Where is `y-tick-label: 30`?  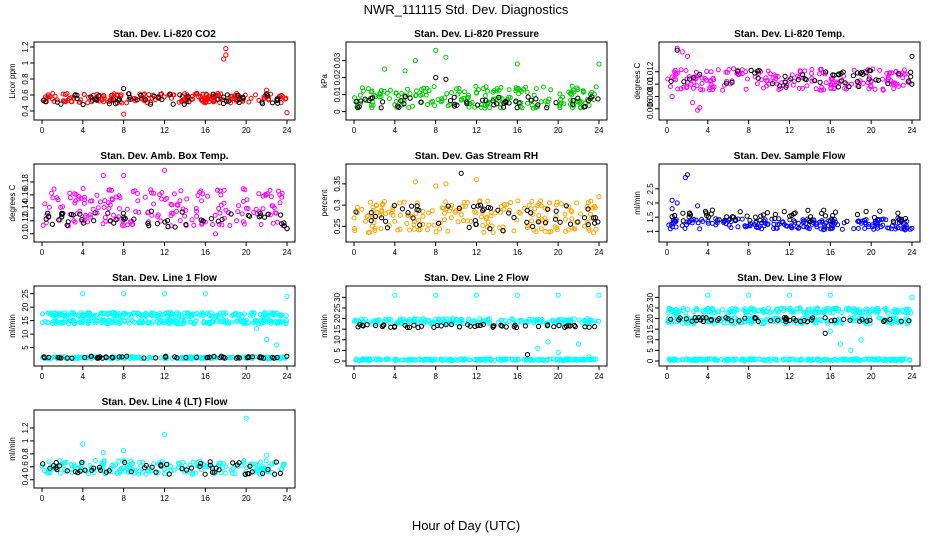 y-tick-label: 30 is located at coordinates (650, 296).